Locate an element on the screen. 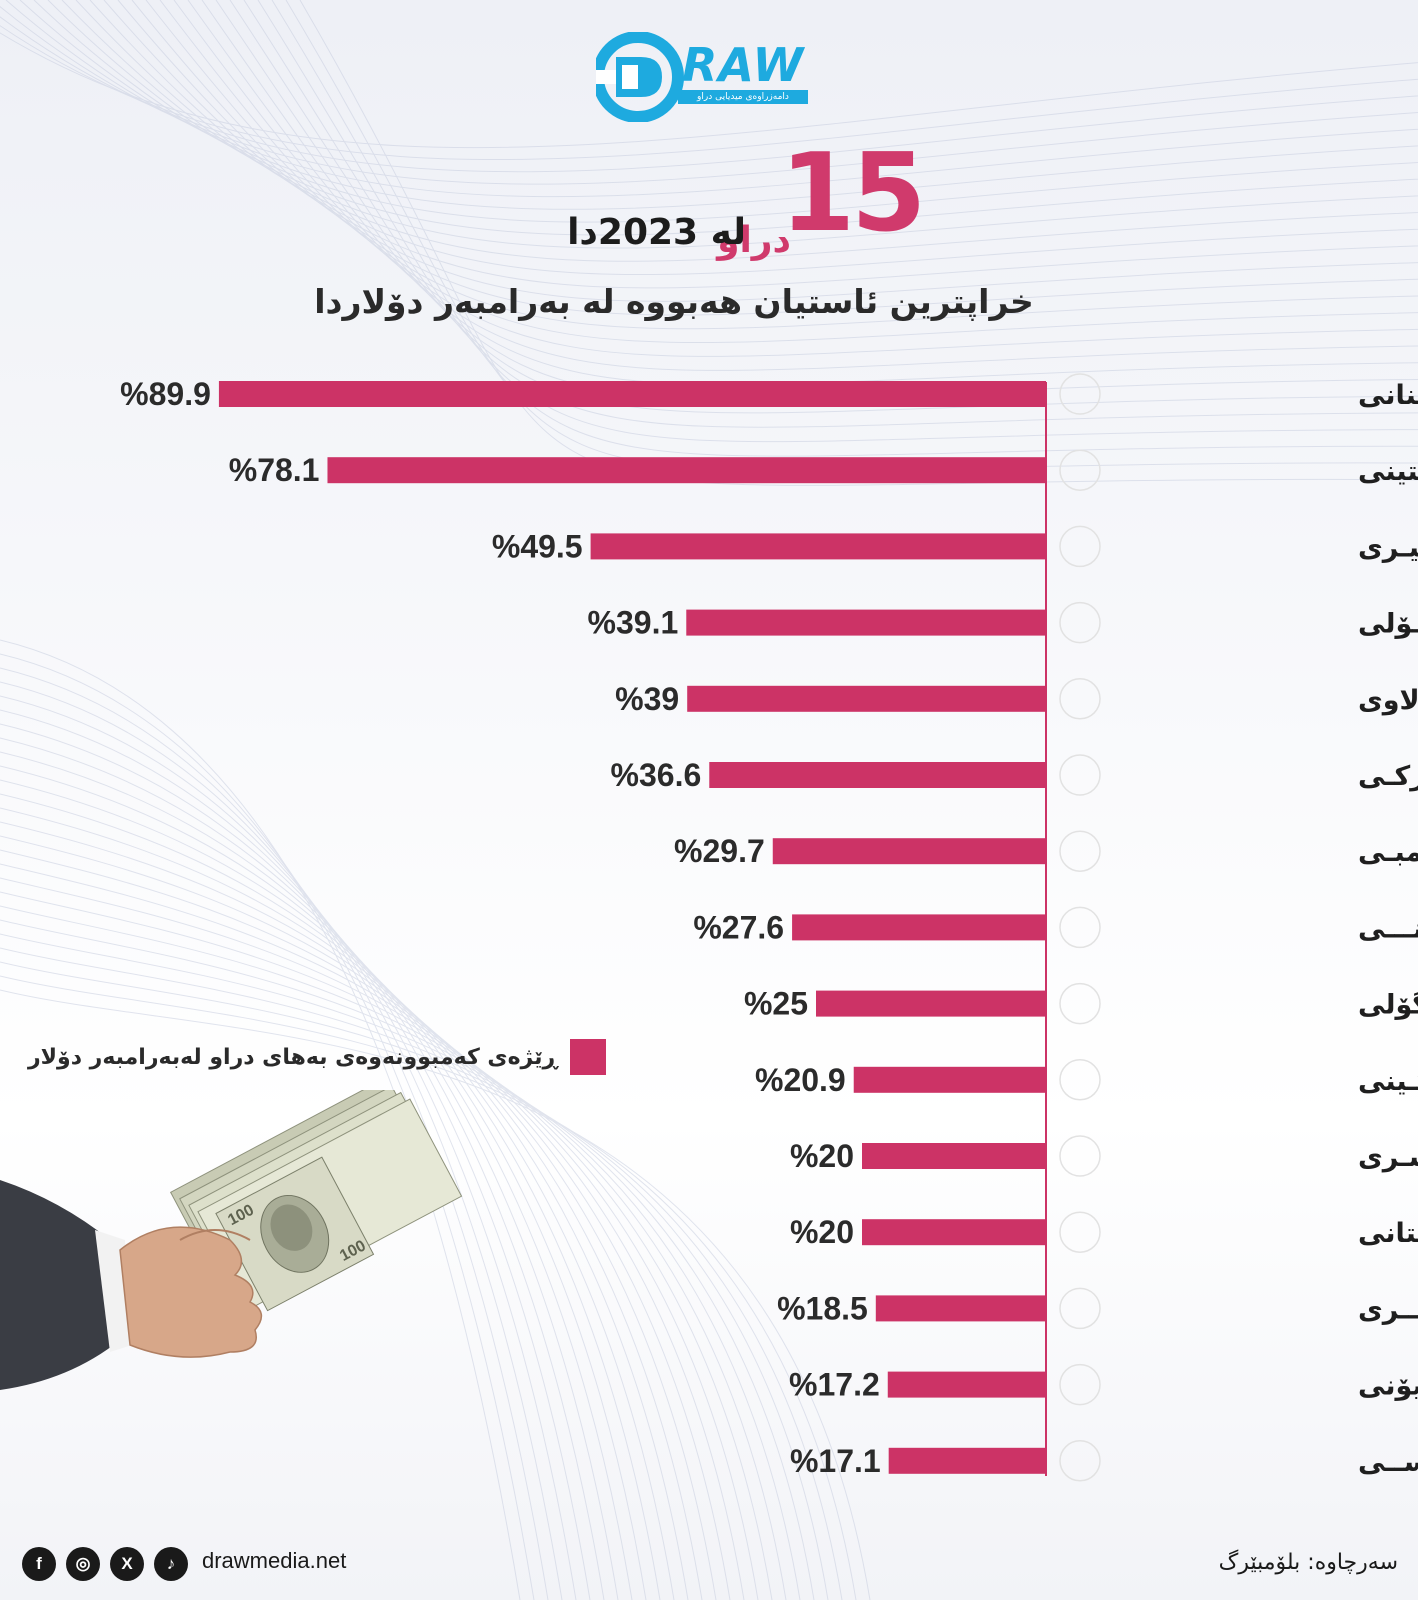 The width and height of the screenshot is (1418, 1600). legend-swatch is located at coordinates (587, 1057).